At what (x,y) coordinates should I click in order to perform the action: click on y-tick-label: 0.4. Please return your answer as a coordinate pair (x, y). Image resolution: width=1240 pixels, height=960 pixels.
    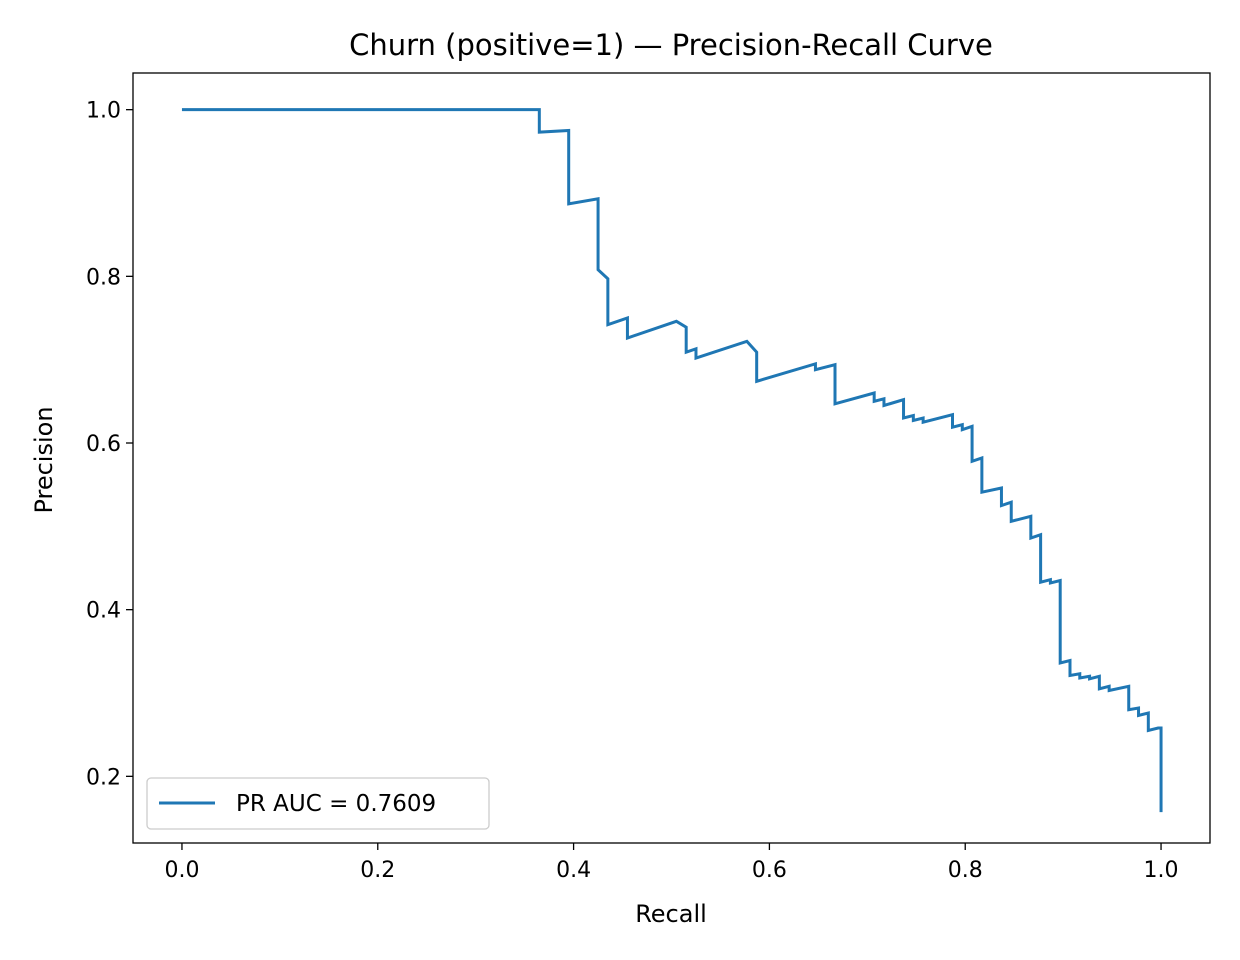
    Looking at the image, I should click on (103, 611).